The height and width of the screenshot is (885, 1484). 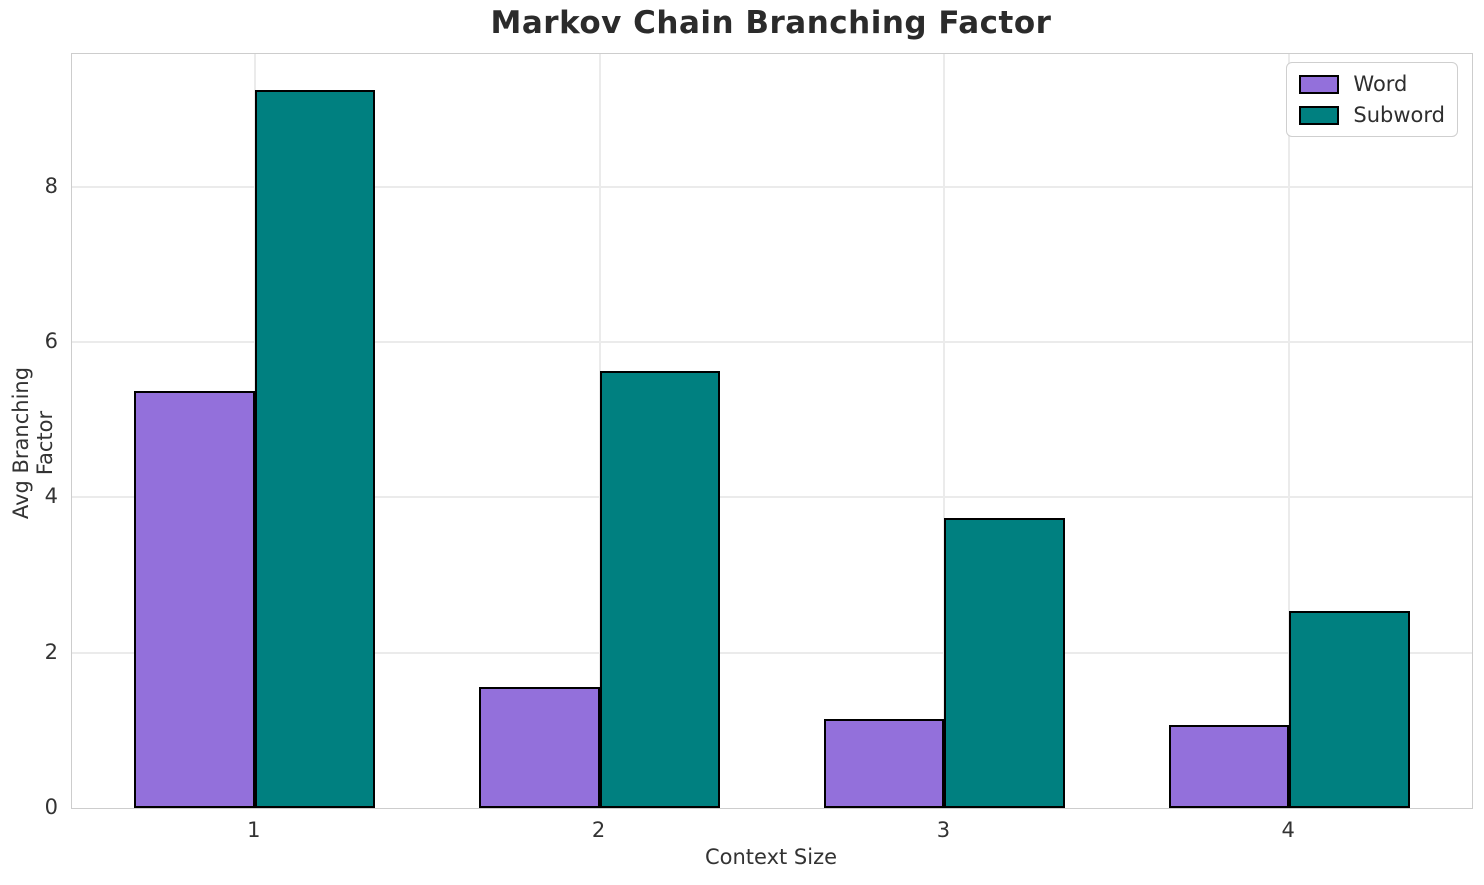 What do you see at coordinates (51, 496) in the screenshot?
I see `y-tick-label: 4` at bounding box center [51, 496].